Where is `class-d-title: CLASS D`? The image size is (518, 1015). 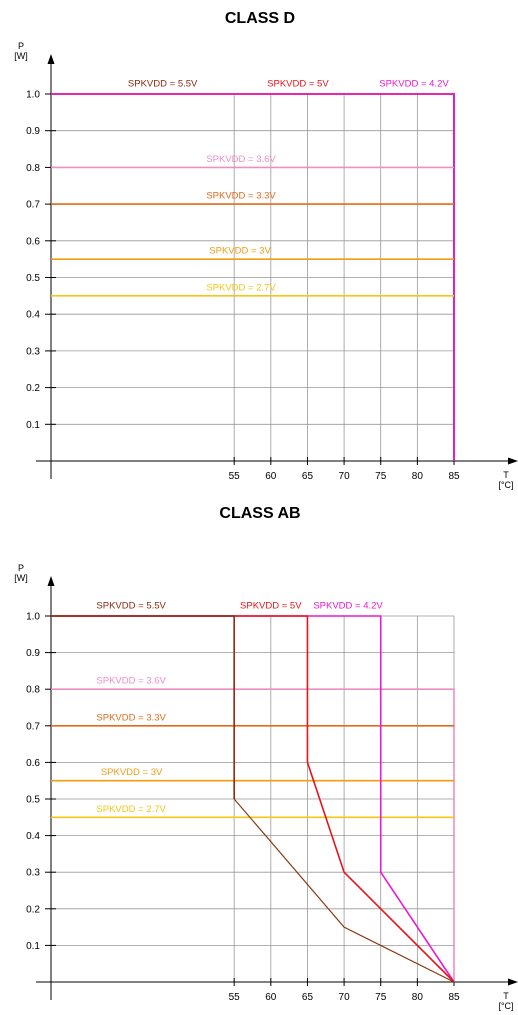 class-d-title: CLASS D is located at coordinates (260, 18).